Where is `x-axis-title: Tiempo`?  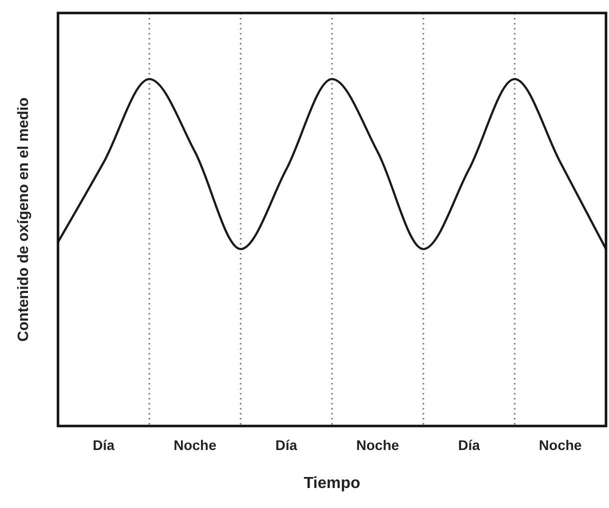
x-axis-title: Tiempo is located at coordinates (332, 483).